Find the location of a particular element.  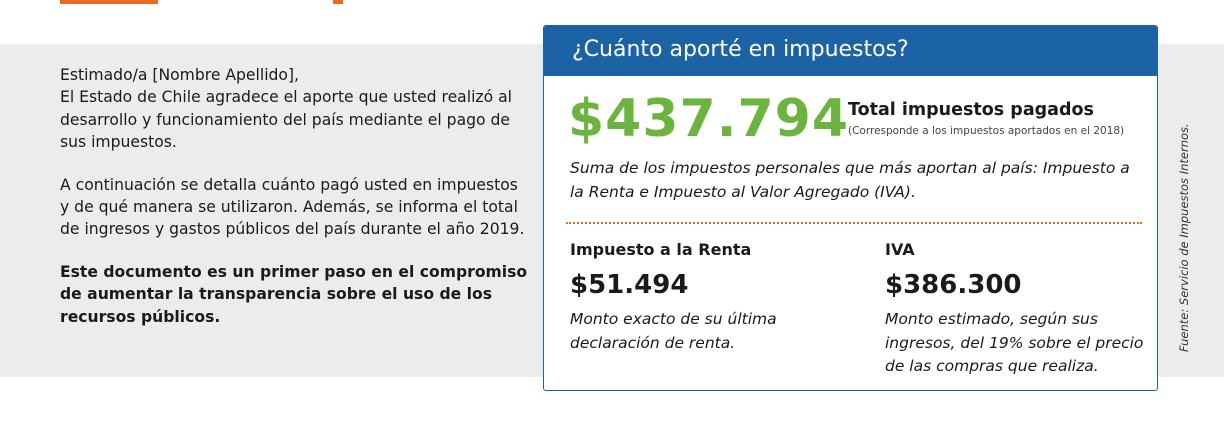

iva-title: IVA is located at coordinates (900, 249).